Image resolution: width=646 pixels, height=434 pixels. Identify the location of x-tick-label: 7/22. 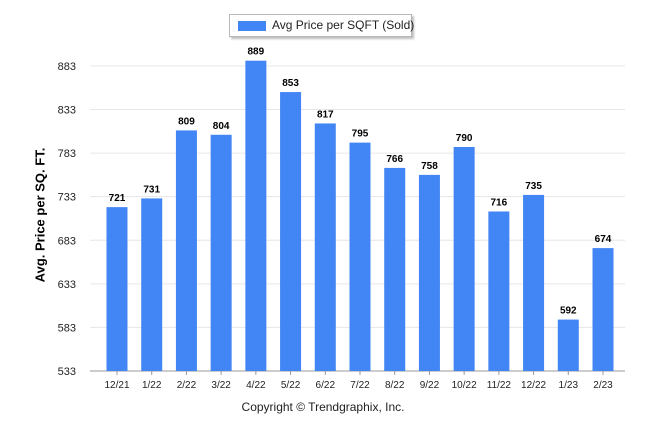
(360, 385).